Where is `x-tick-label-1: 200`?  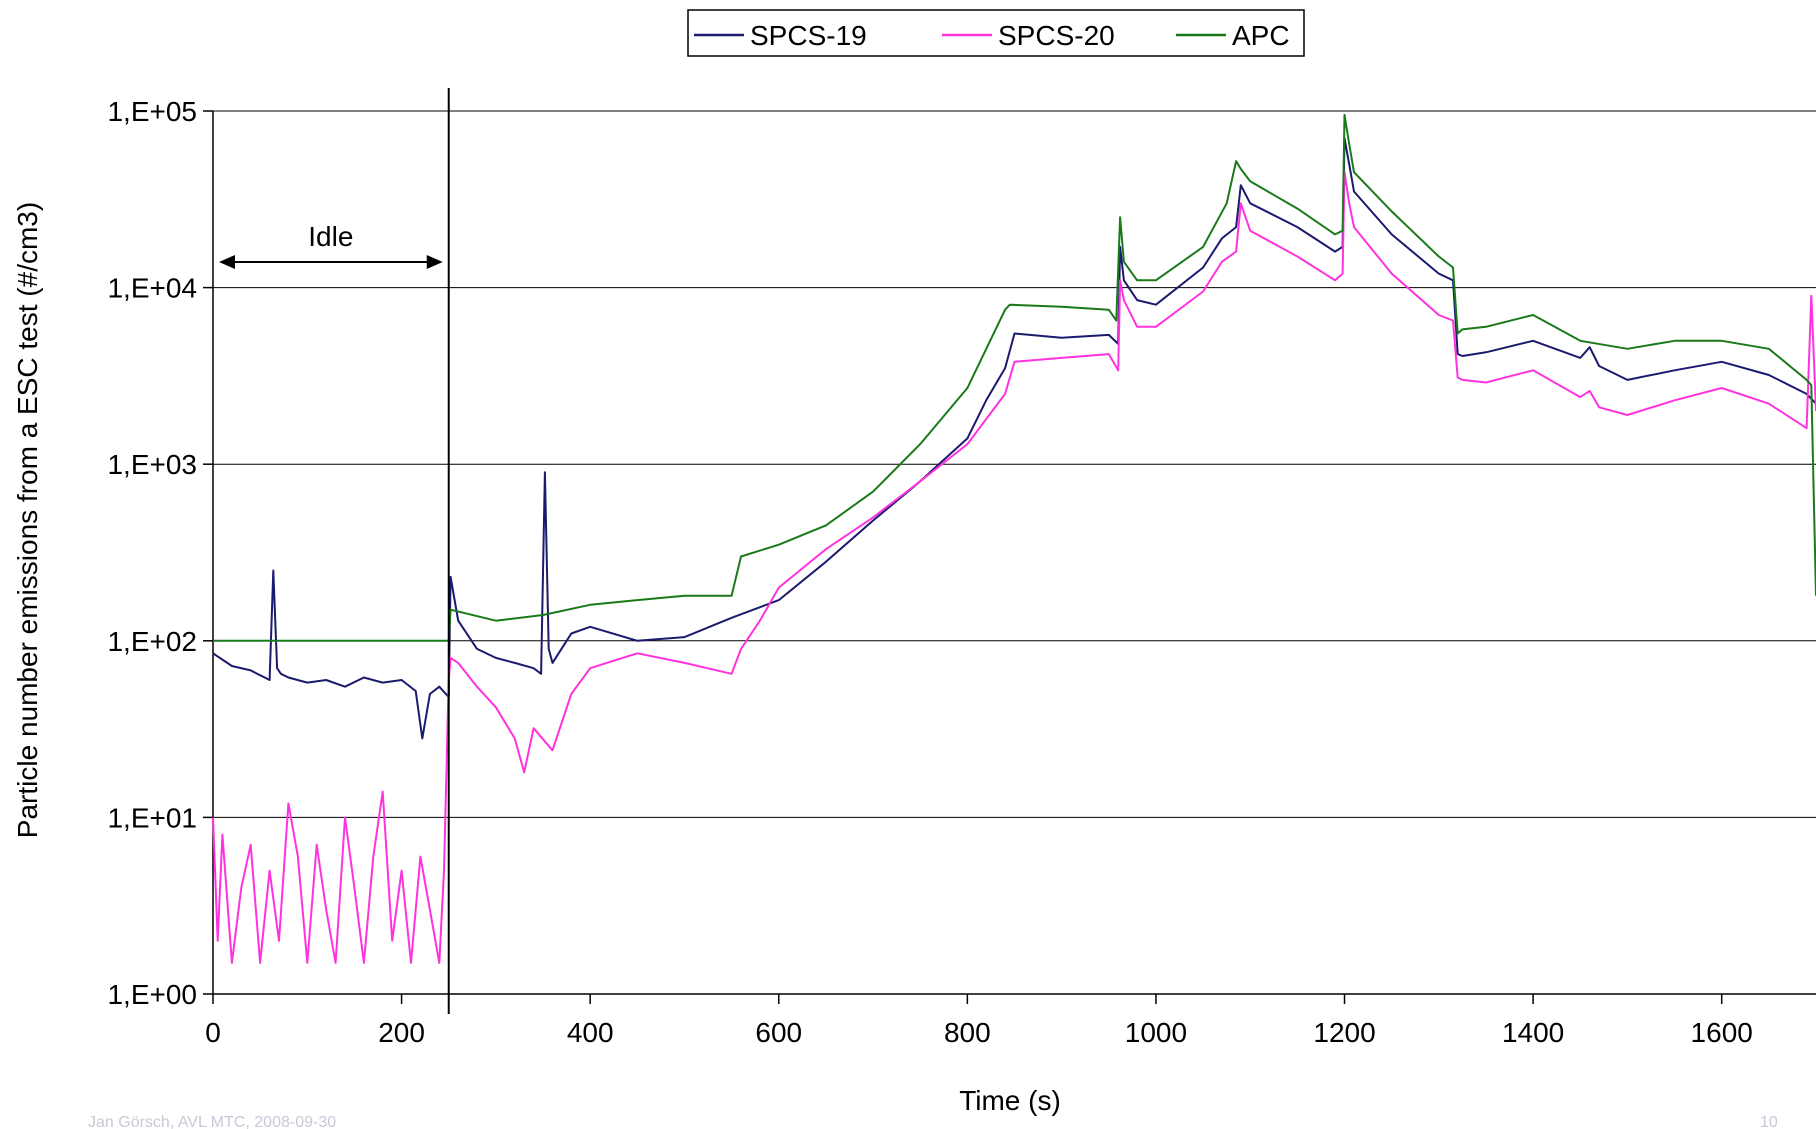 x-tick-label-1: 200 is located at coordinates (401, 1032).